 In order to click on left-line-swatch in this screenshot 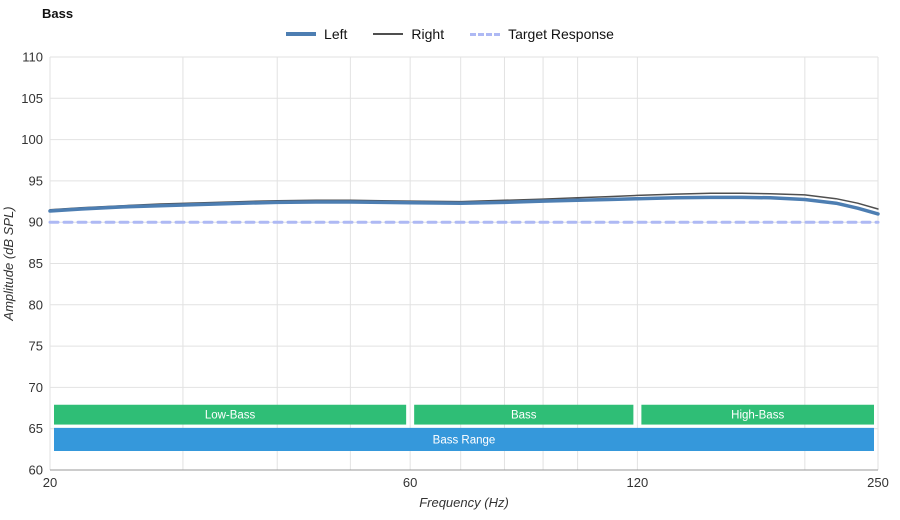, I will do `click(301, 34)`.